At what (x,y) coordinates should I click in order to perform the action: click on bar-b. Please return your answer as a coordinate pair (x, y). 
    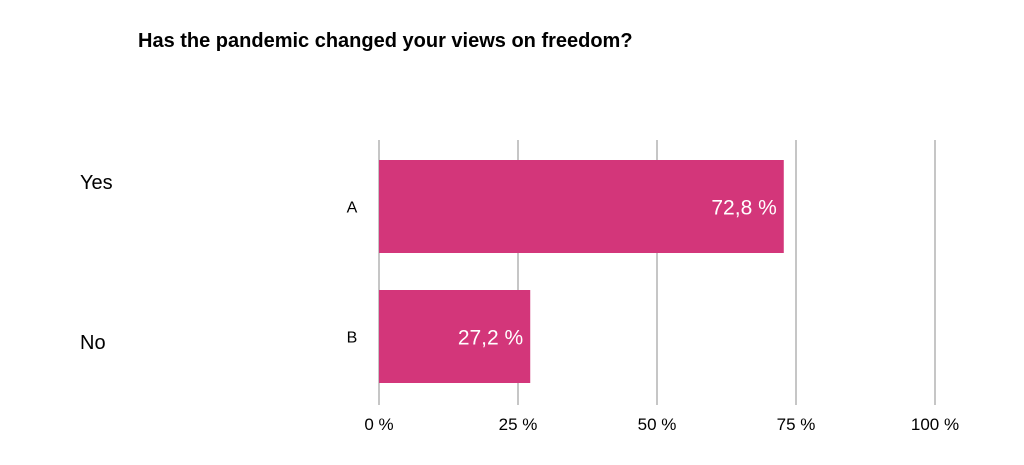
    Looking at the image, I should click on (455, 336).